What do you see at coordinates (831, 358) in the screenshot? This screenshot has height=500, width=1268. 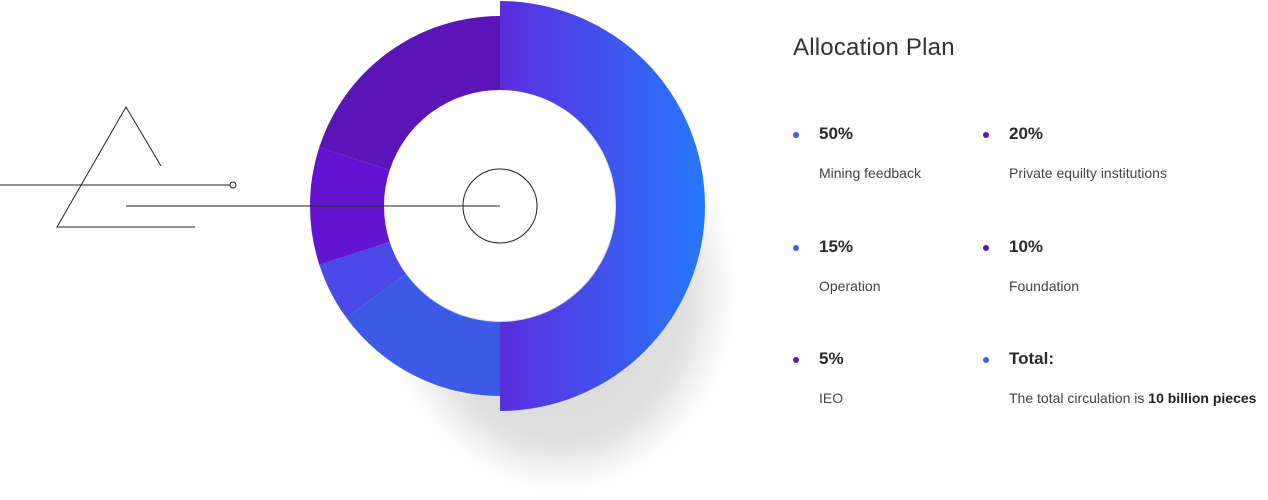 I see `legend-value: 5%` at bounding box center [831, 358].